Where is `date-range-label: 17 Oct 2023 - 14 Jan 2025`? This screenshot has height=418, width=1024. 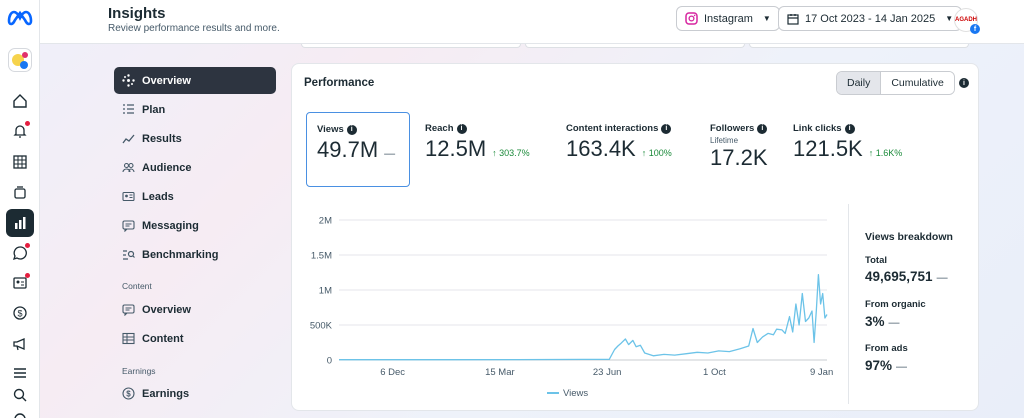 date-range-label: 17 Oct 2023 - 14 Jan 2025 is located at coordinates (870, 18).